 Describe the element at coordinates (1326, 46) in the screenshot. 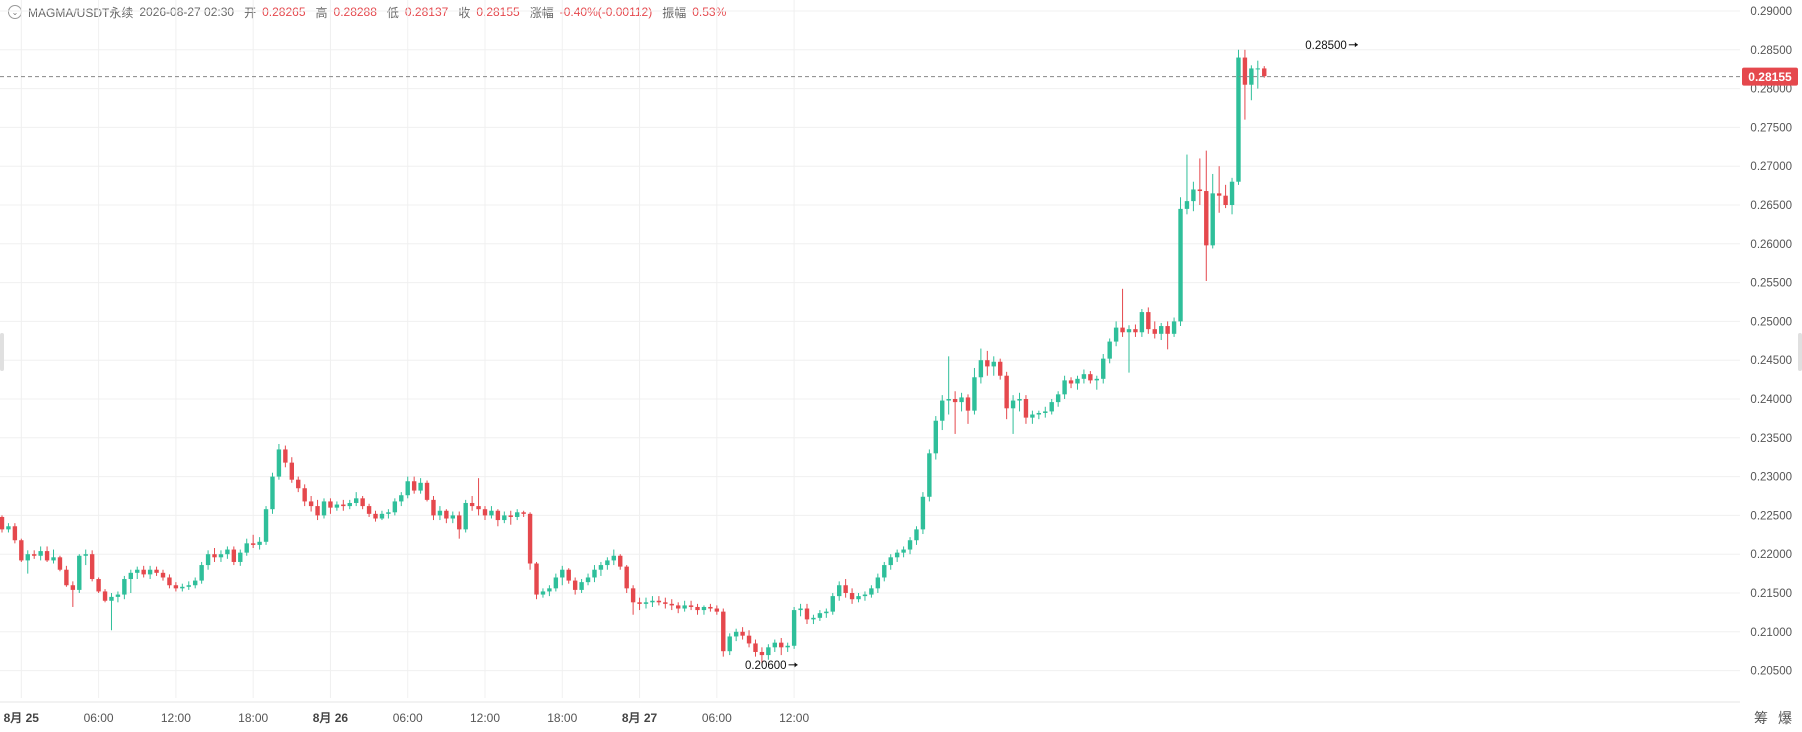

I see `extreme-price-label: 0.28500` at that location.